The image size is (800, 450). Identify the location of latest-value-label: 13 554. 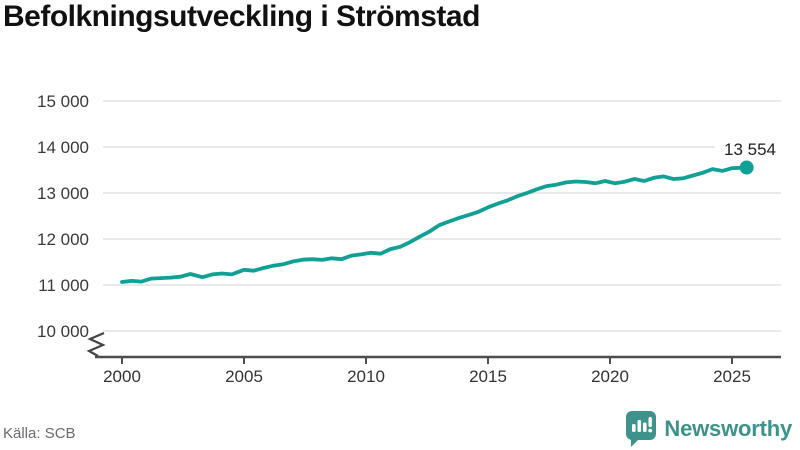
(750, 149).